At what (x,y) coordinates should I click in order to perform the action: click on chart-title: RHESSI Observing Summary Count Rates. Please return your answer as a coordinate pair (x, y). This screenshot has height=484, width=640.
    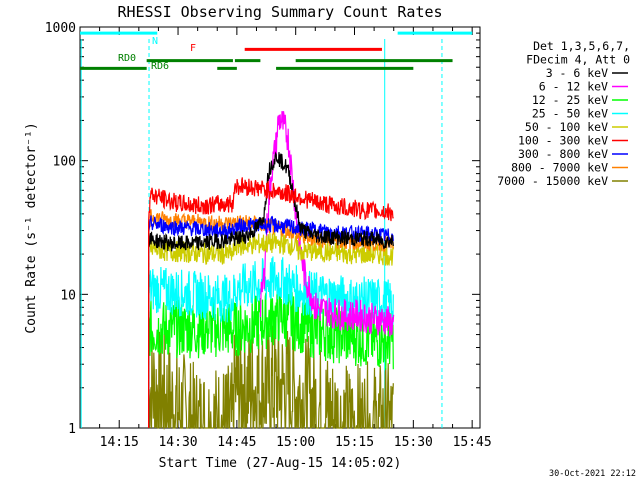
    Looking at the image, I should click on (279, 12).